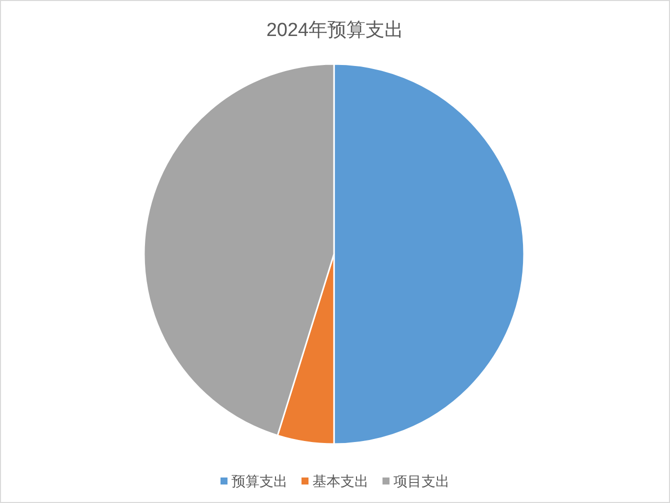 This screenshot has width=670, height=503. I want to click on legend-label: 基本支出, so click(340, 481).